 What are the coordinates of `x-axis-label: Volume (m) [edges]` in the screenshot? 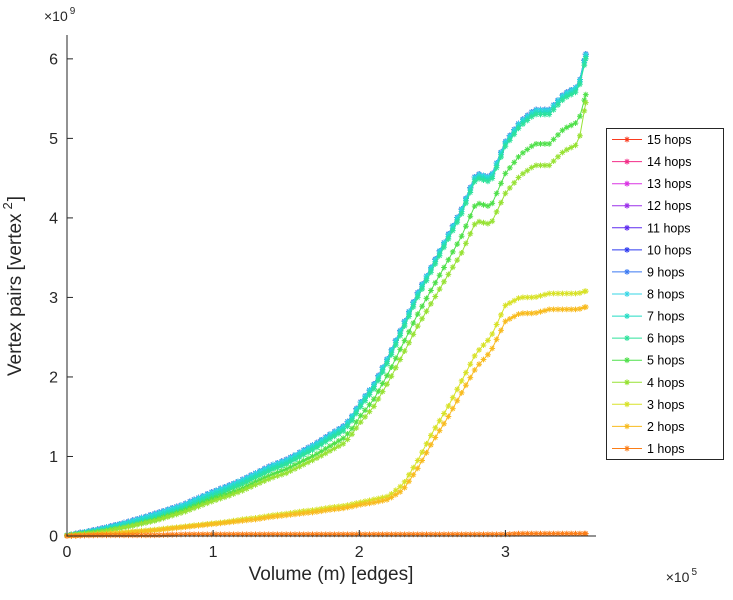 It's located at (331, 574).